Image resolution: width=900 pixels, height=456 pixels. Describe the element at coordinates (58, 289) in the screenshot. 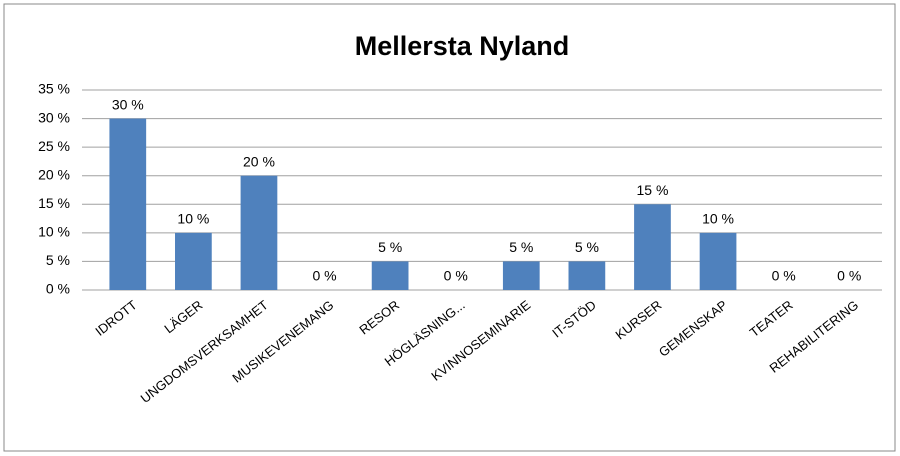

I see `y-tick-label: 0 %` at that location.